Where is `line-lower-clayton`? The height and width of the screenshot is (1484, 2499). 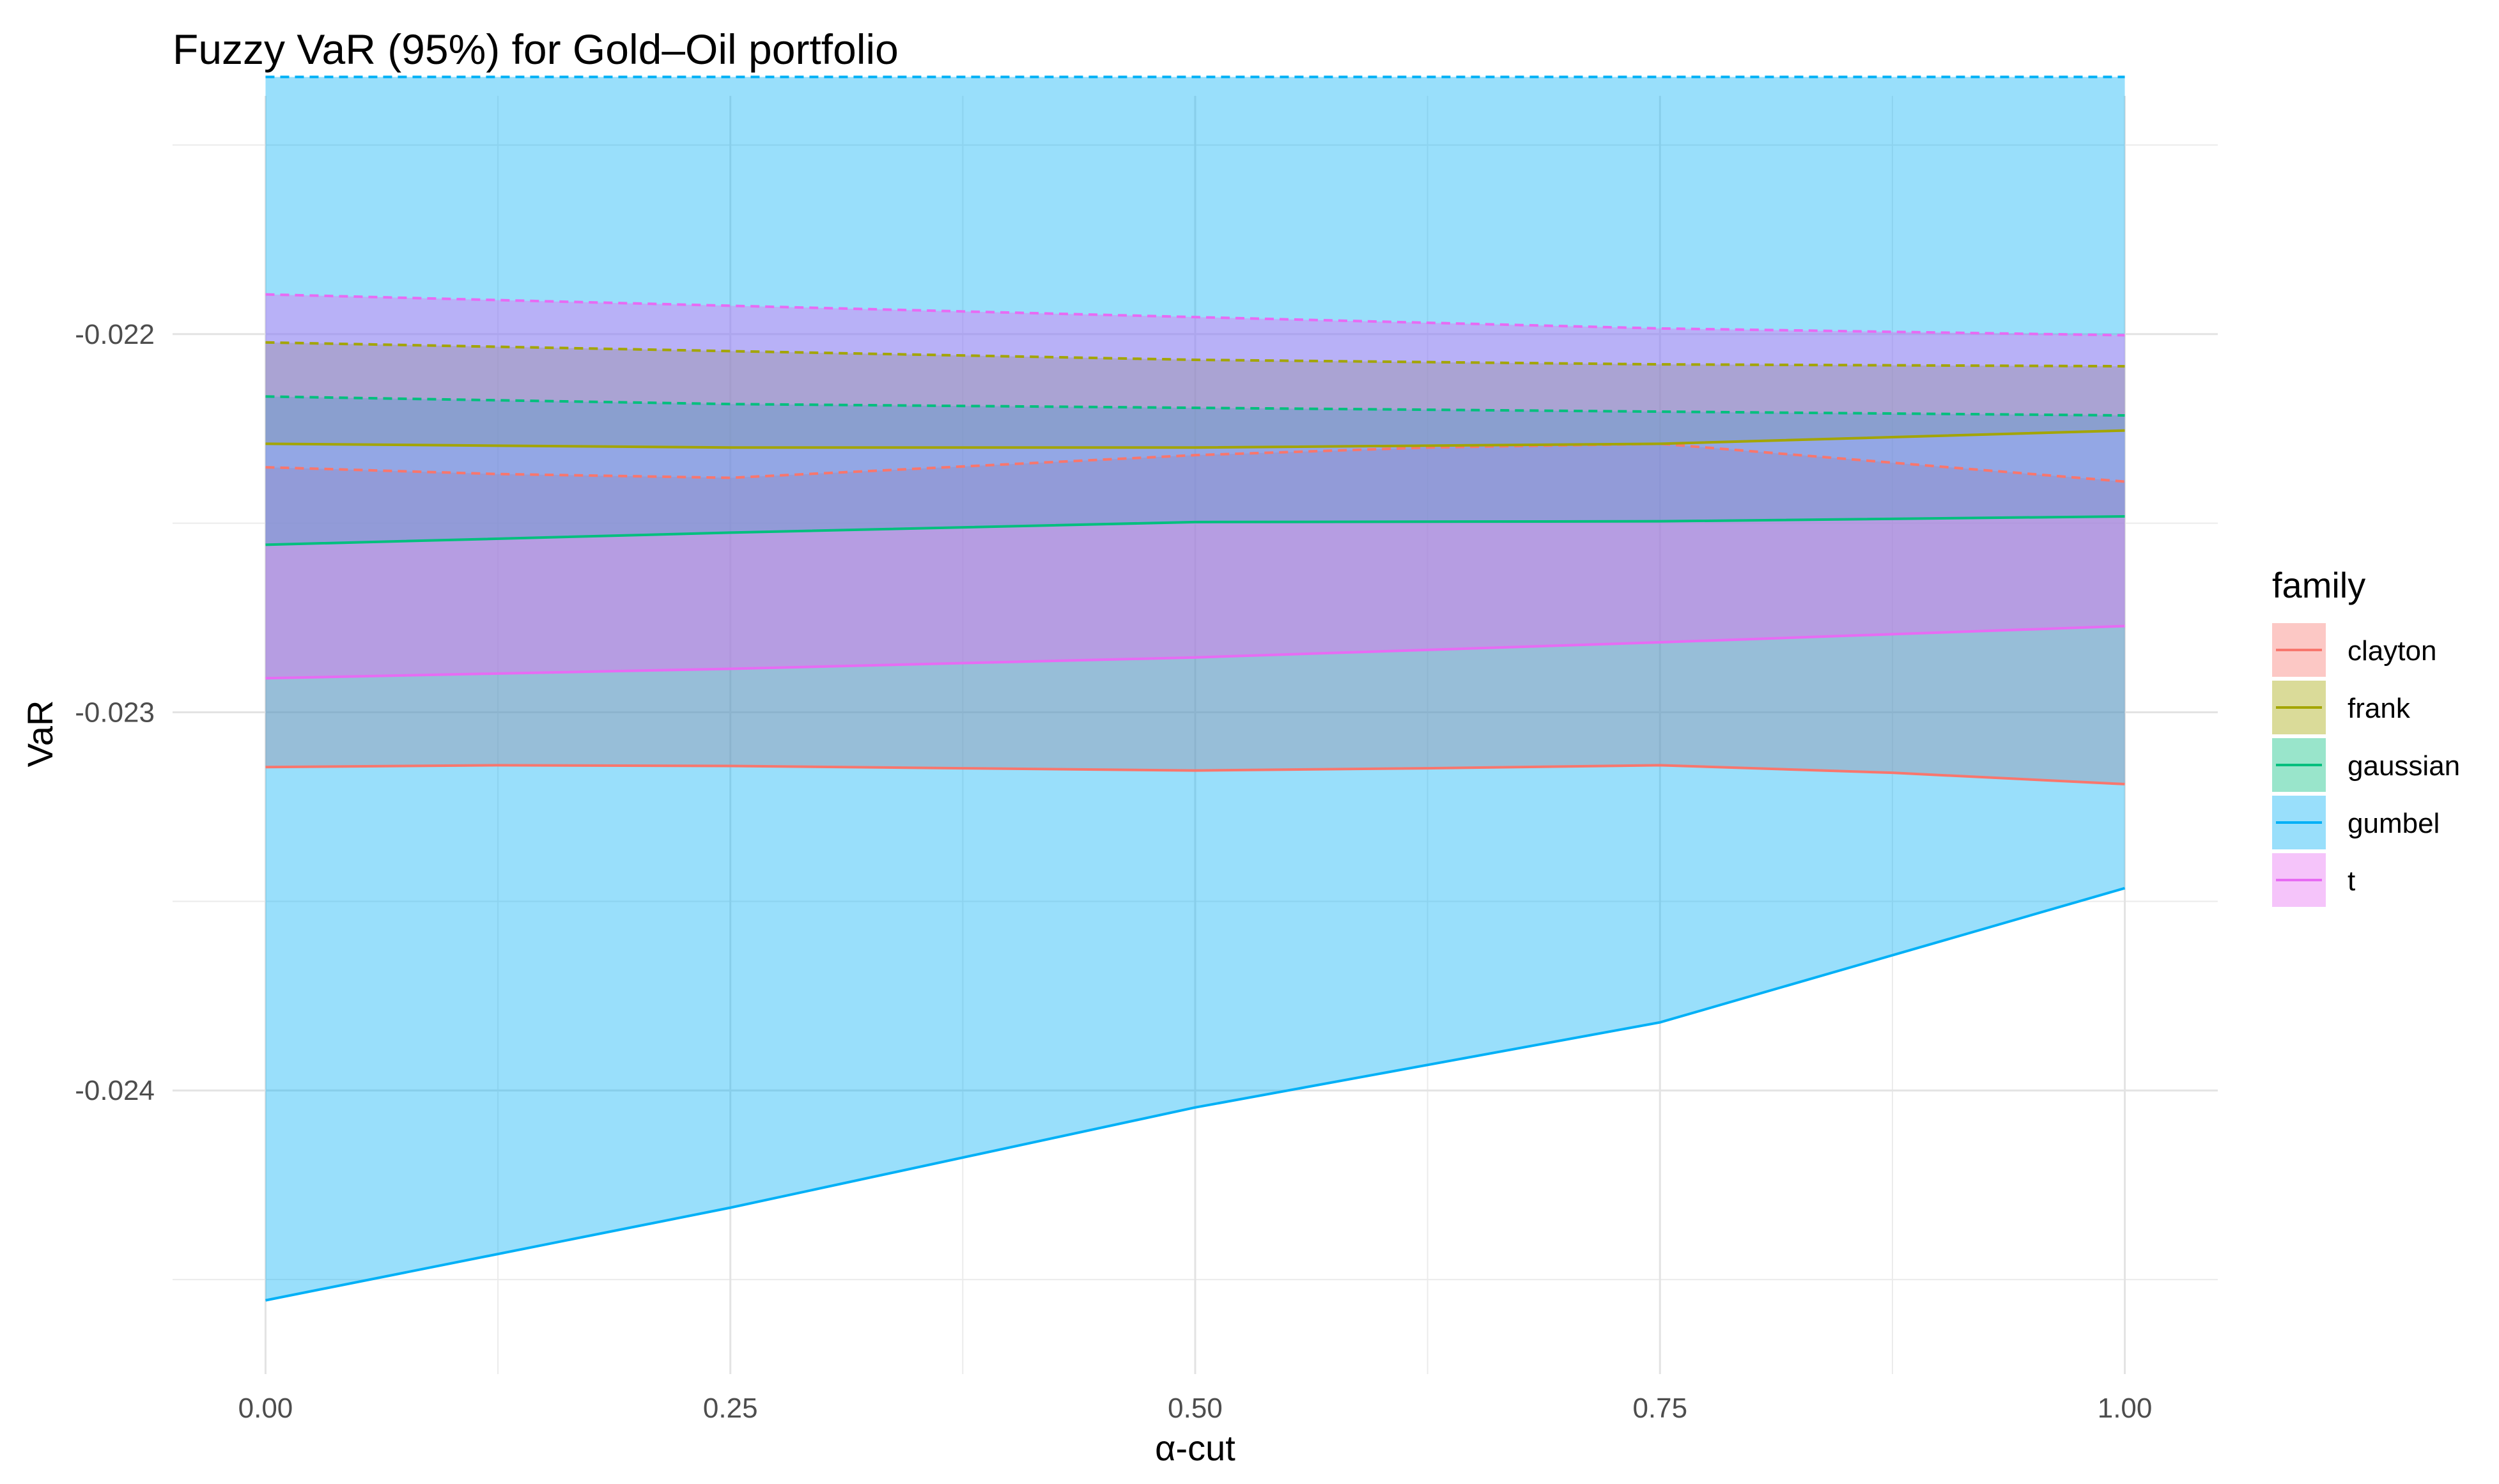 line-lower-clayton is located at coordinates (1195, 775).